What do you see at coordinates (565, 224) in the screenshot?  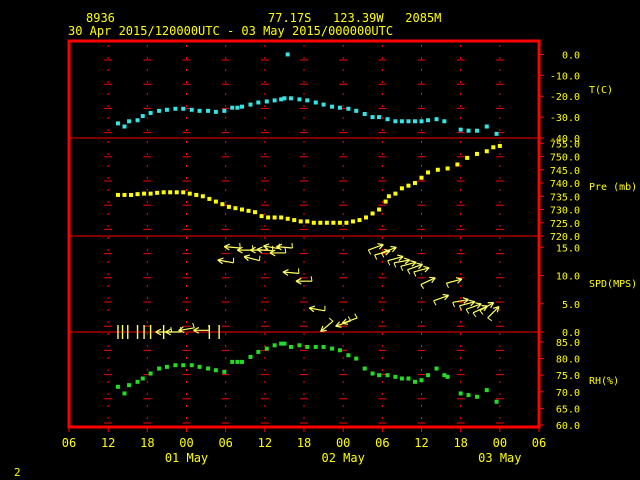 I see `y-tick-label: 725.0` at bounding box center [565, 224].